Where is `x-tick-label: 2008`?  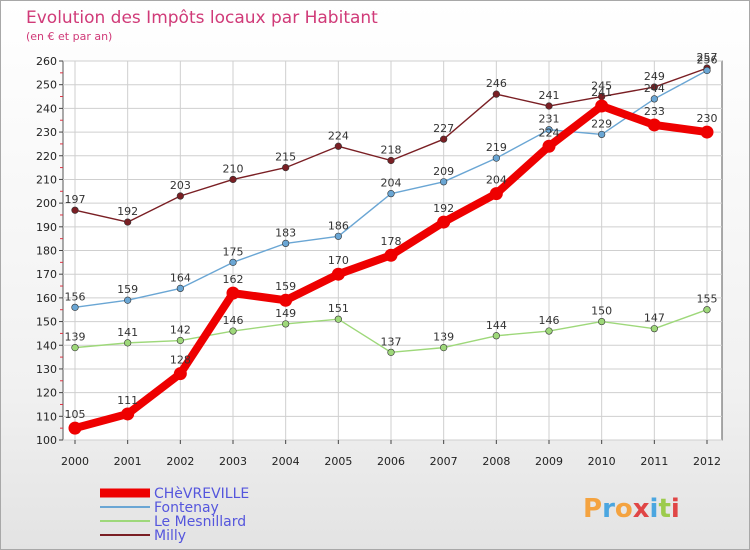 x-tick-label: 2008 is located at coordinates (496, 461).